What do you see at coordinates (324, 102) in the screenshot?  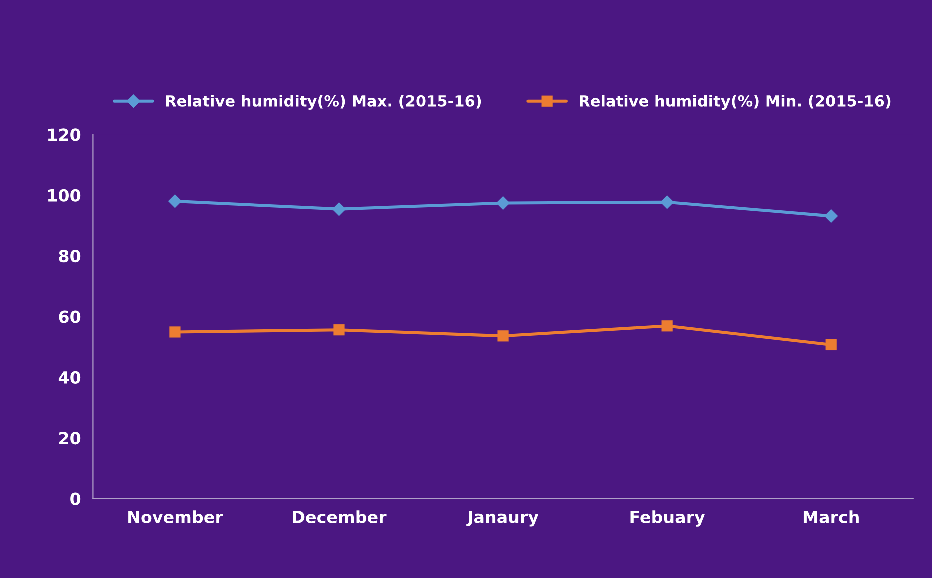 I see `legend-label: Relative humidity(%) Max. (2015-16)` at bounding box center [324, 102].